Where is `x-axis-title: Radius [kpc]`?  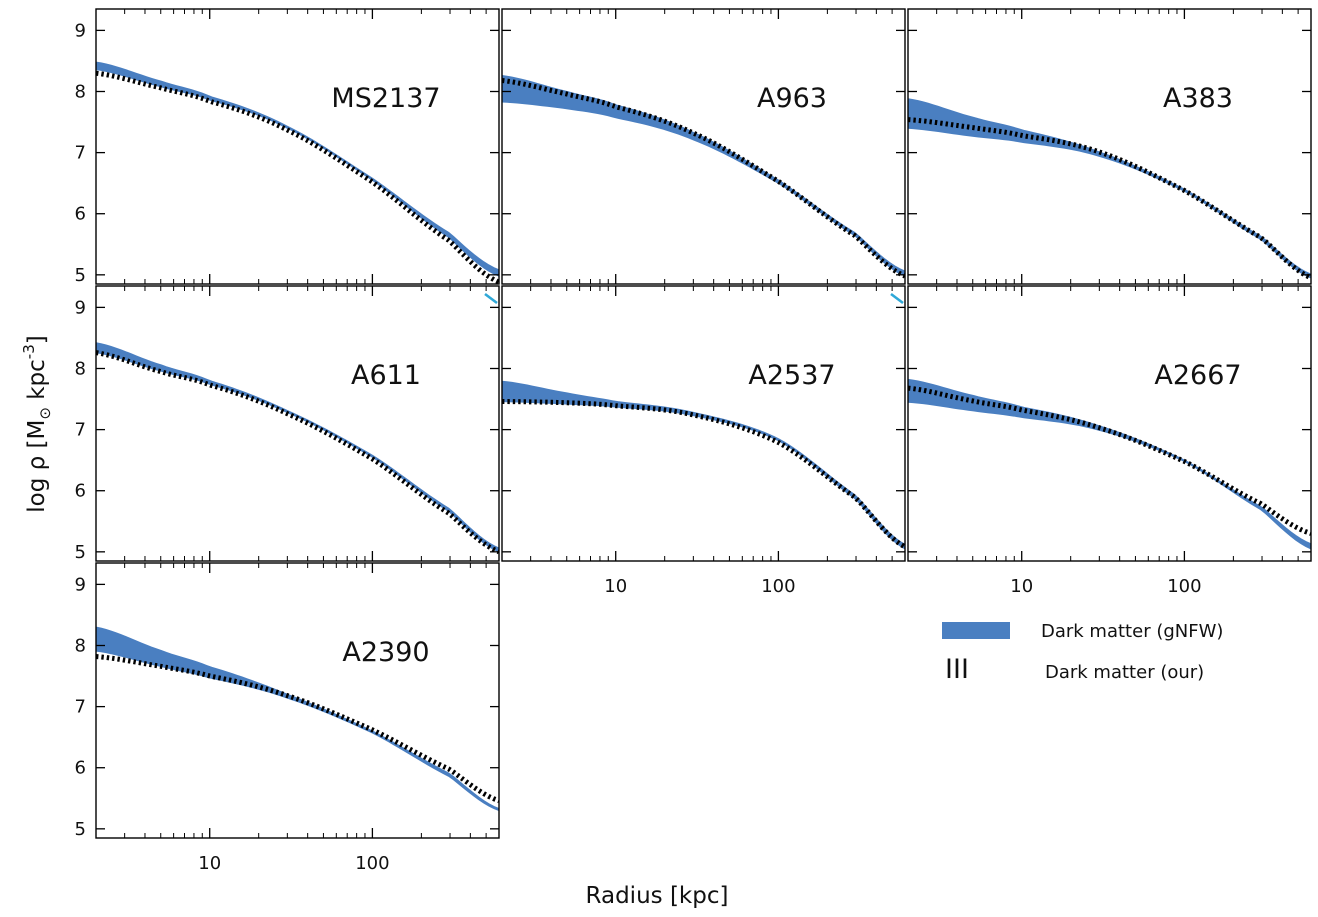
x-axis-title: Radius [kpc] is located at coordinates (657, 896).